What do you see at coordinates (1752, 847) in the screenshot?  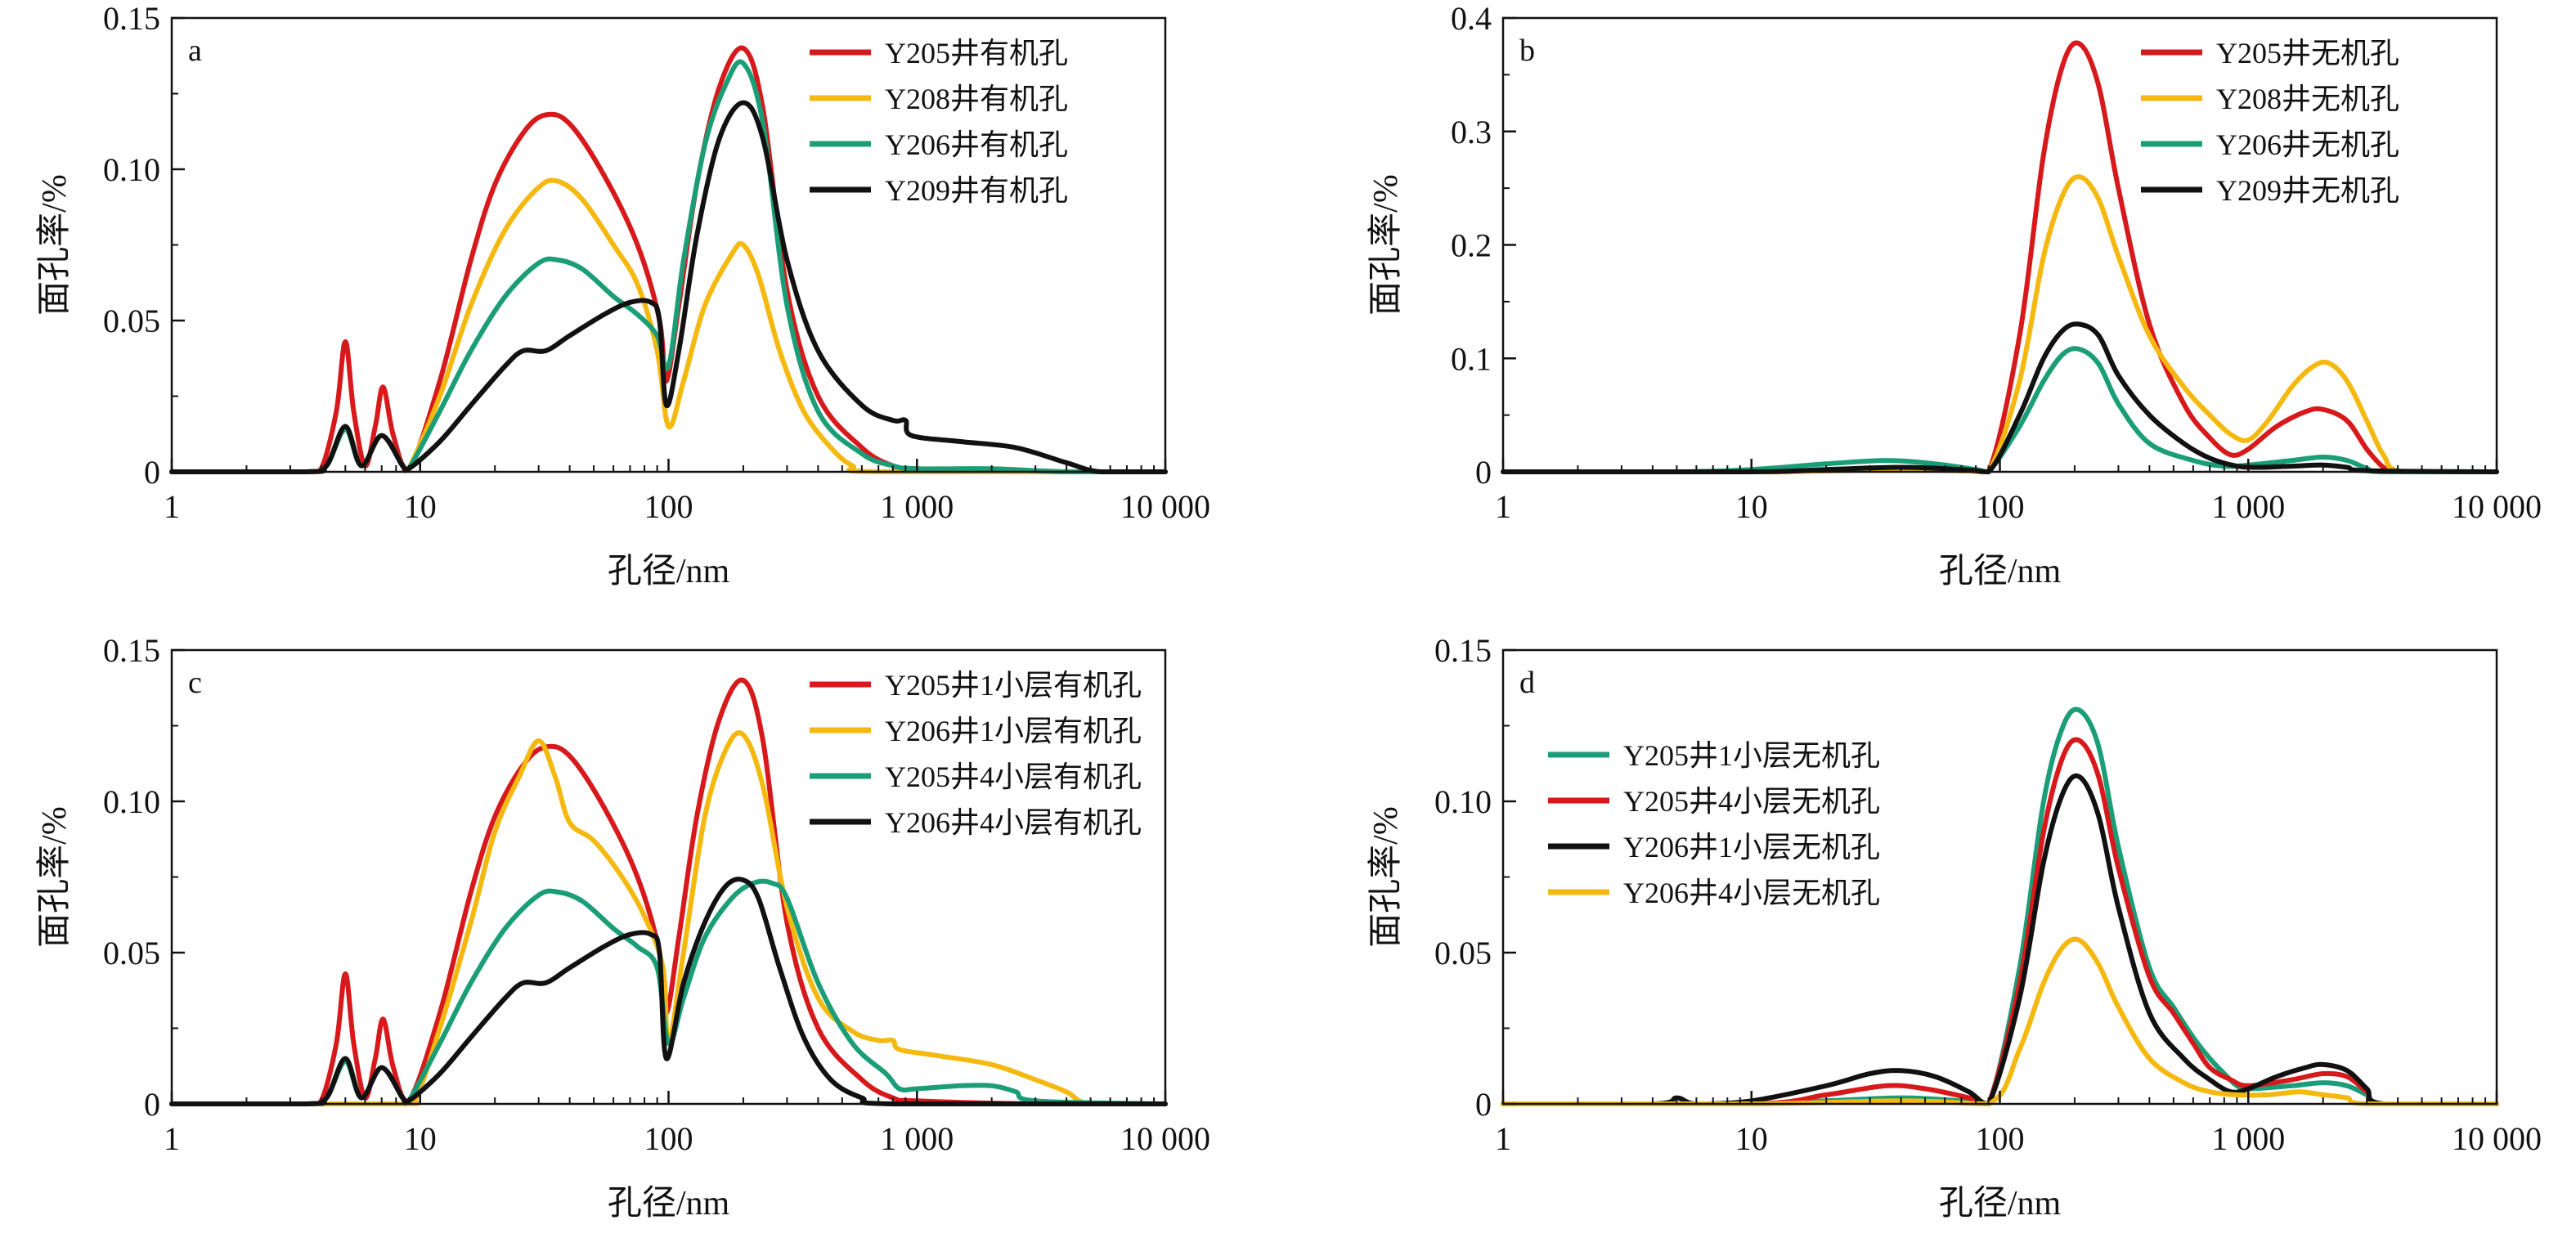 I see `legend-label: Y206井1小层无机孔` at bounding box center [1752, 847].